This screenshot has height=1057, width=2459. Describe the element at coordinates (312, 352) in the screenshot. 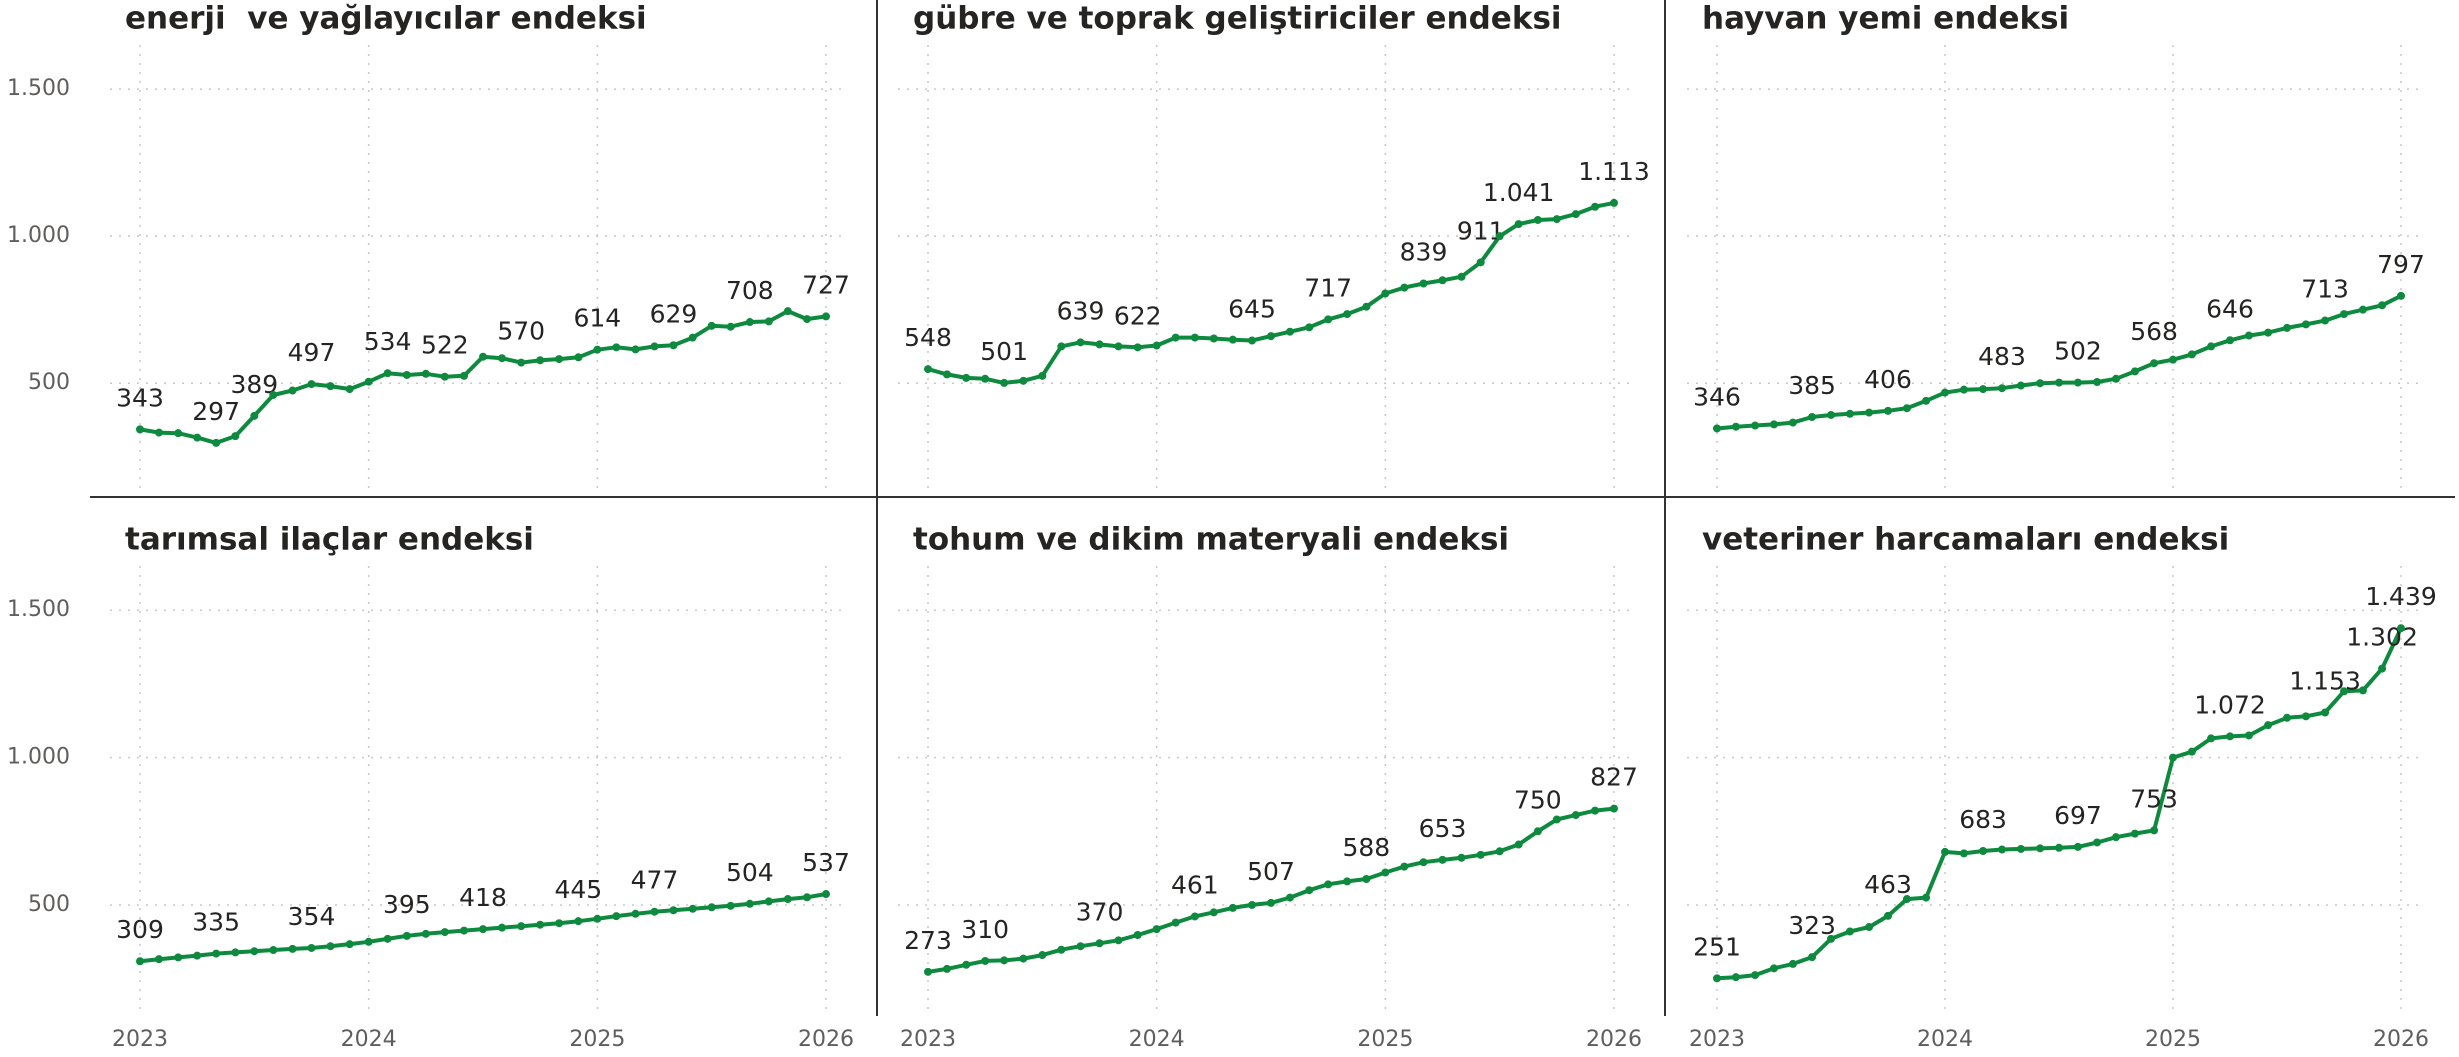

I see `data-label: 497` at that location.